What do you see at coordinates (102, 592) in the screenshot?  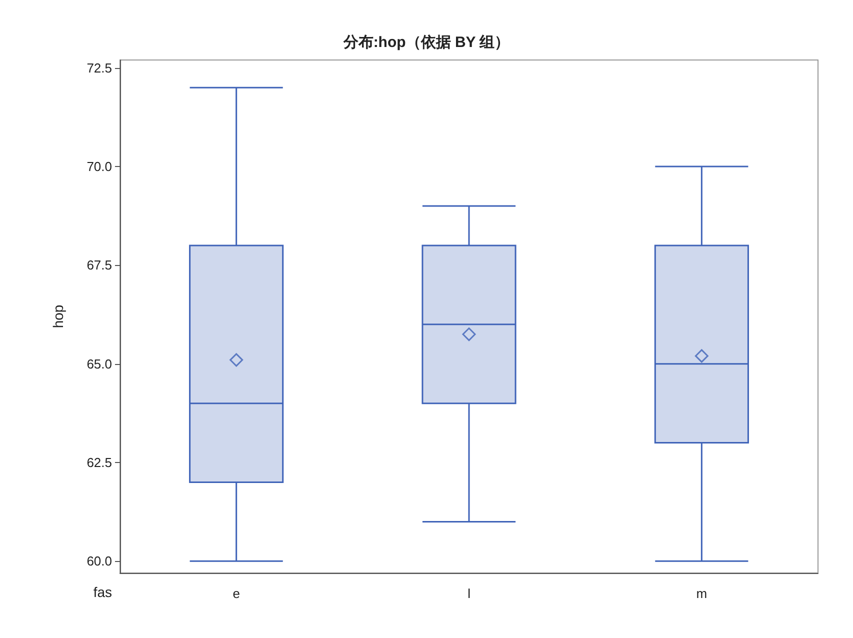 I see `x-axis-title: fas` at bounding box center [102, 592].